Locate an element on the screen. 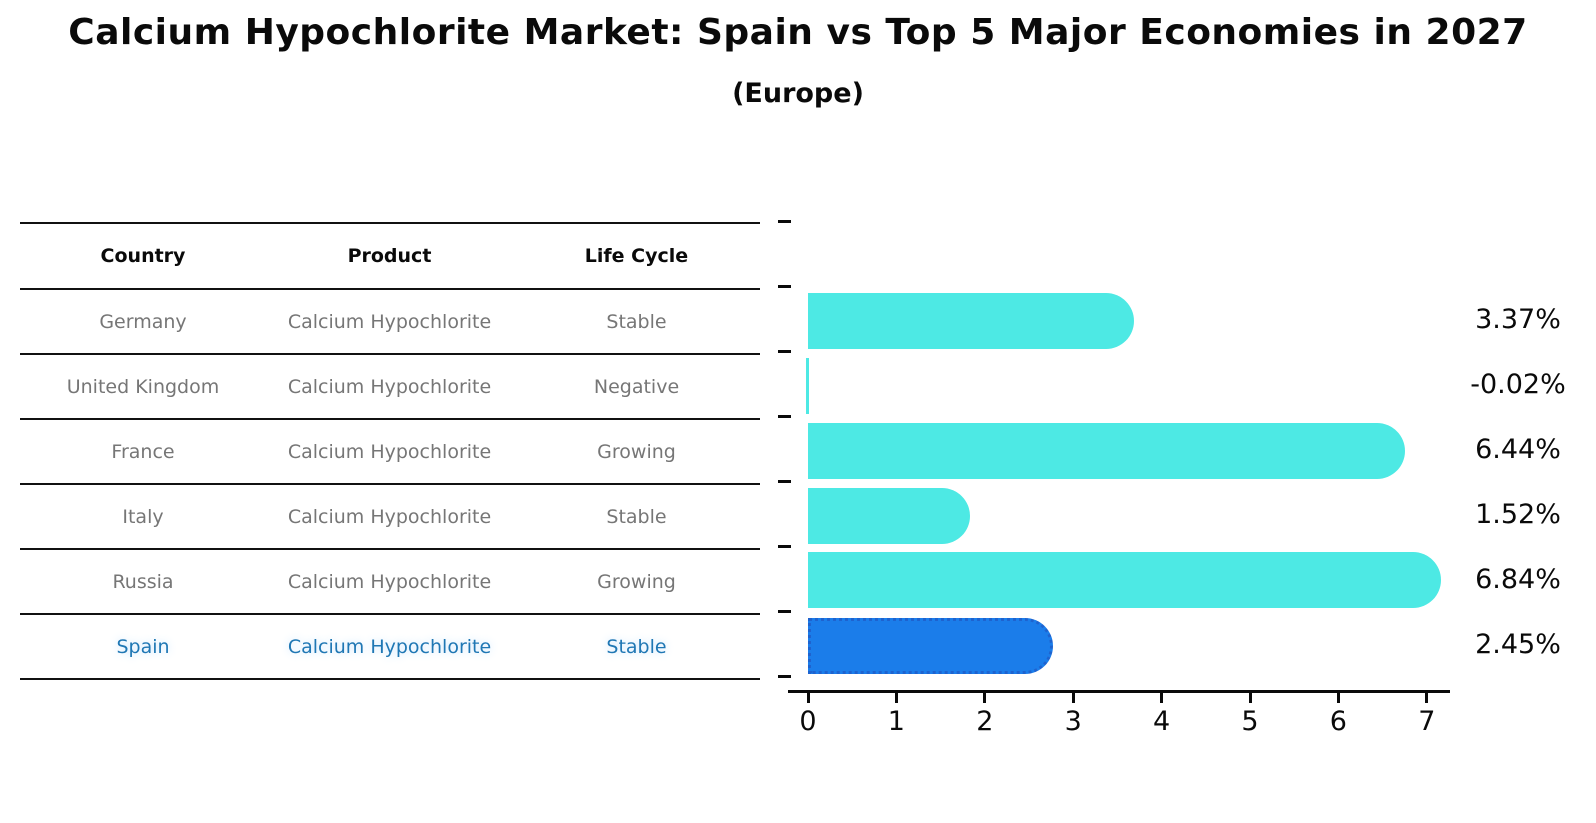 The image size is (1596, 823). table-header-row: Country Product Life Cycle is located at coordinates (390, 257).